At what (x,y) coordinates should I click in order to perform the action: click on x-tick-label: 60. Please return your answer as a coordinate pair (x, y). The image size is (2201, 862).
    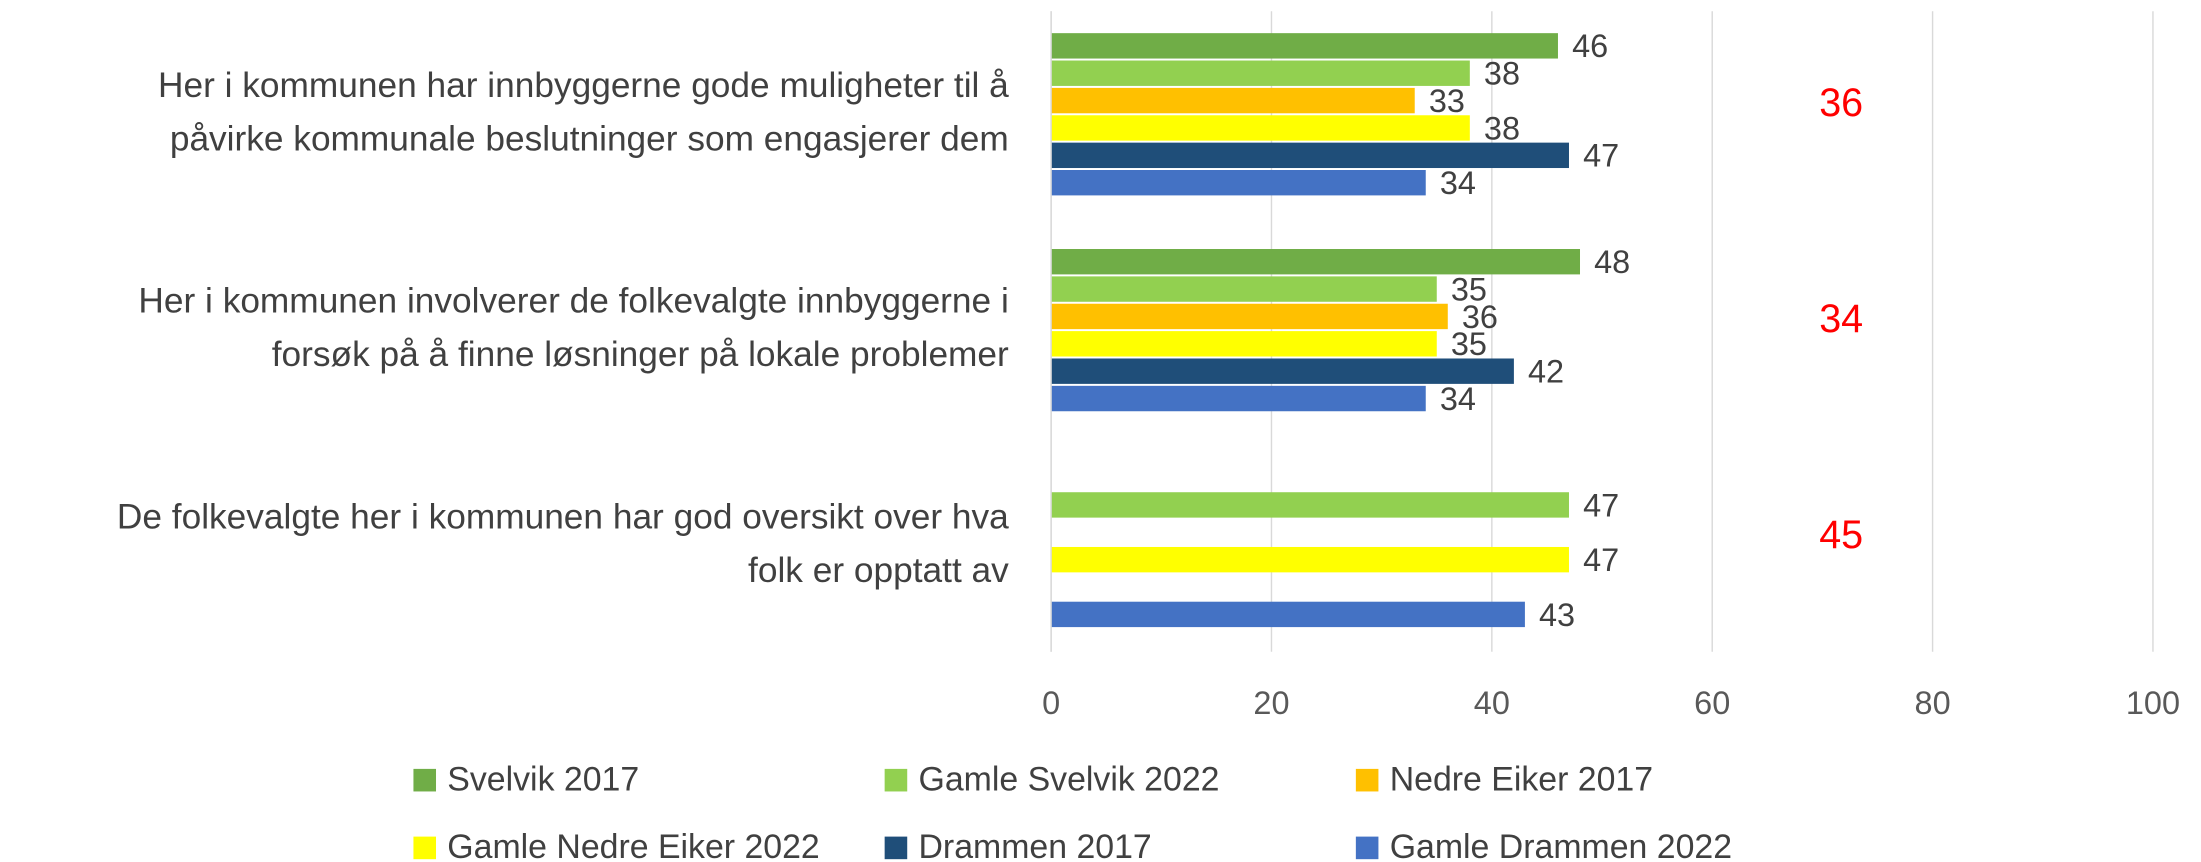
    Looking at the image, I should click on (1712, 703).